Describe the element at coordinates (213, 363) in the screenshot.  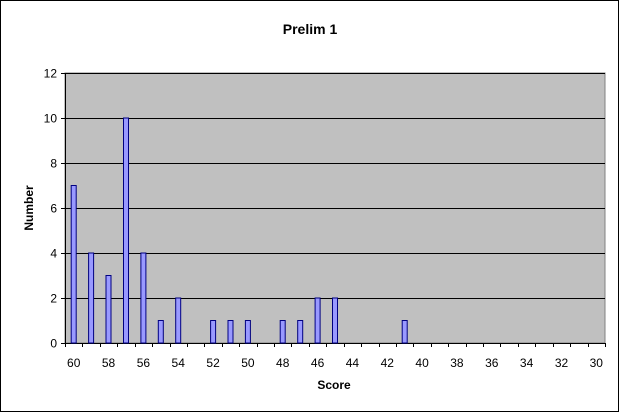
I see `x-tick-label: 52` at that location.